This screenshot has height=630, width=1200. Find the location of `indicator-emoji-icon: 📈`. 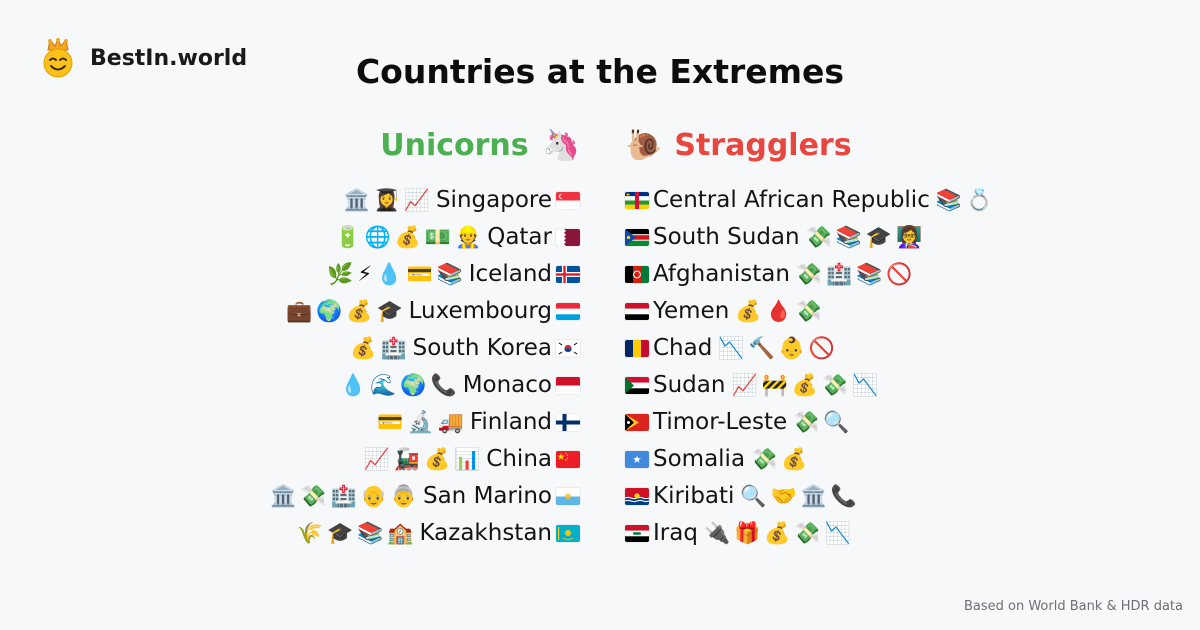

indicator-emoji-icon: 📈 is located at coordinates (744, 385).